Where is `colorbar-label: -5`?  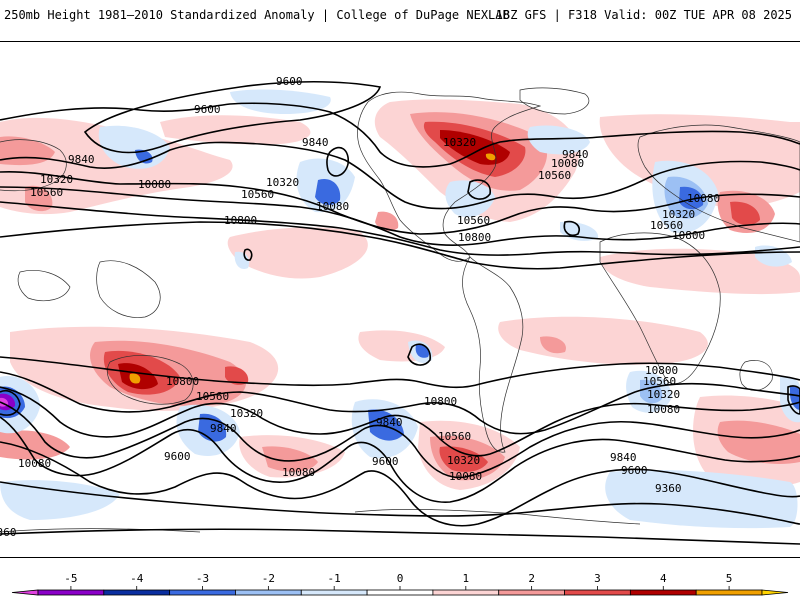 colorbar-label: -5 is located at coordinates (70, 578).